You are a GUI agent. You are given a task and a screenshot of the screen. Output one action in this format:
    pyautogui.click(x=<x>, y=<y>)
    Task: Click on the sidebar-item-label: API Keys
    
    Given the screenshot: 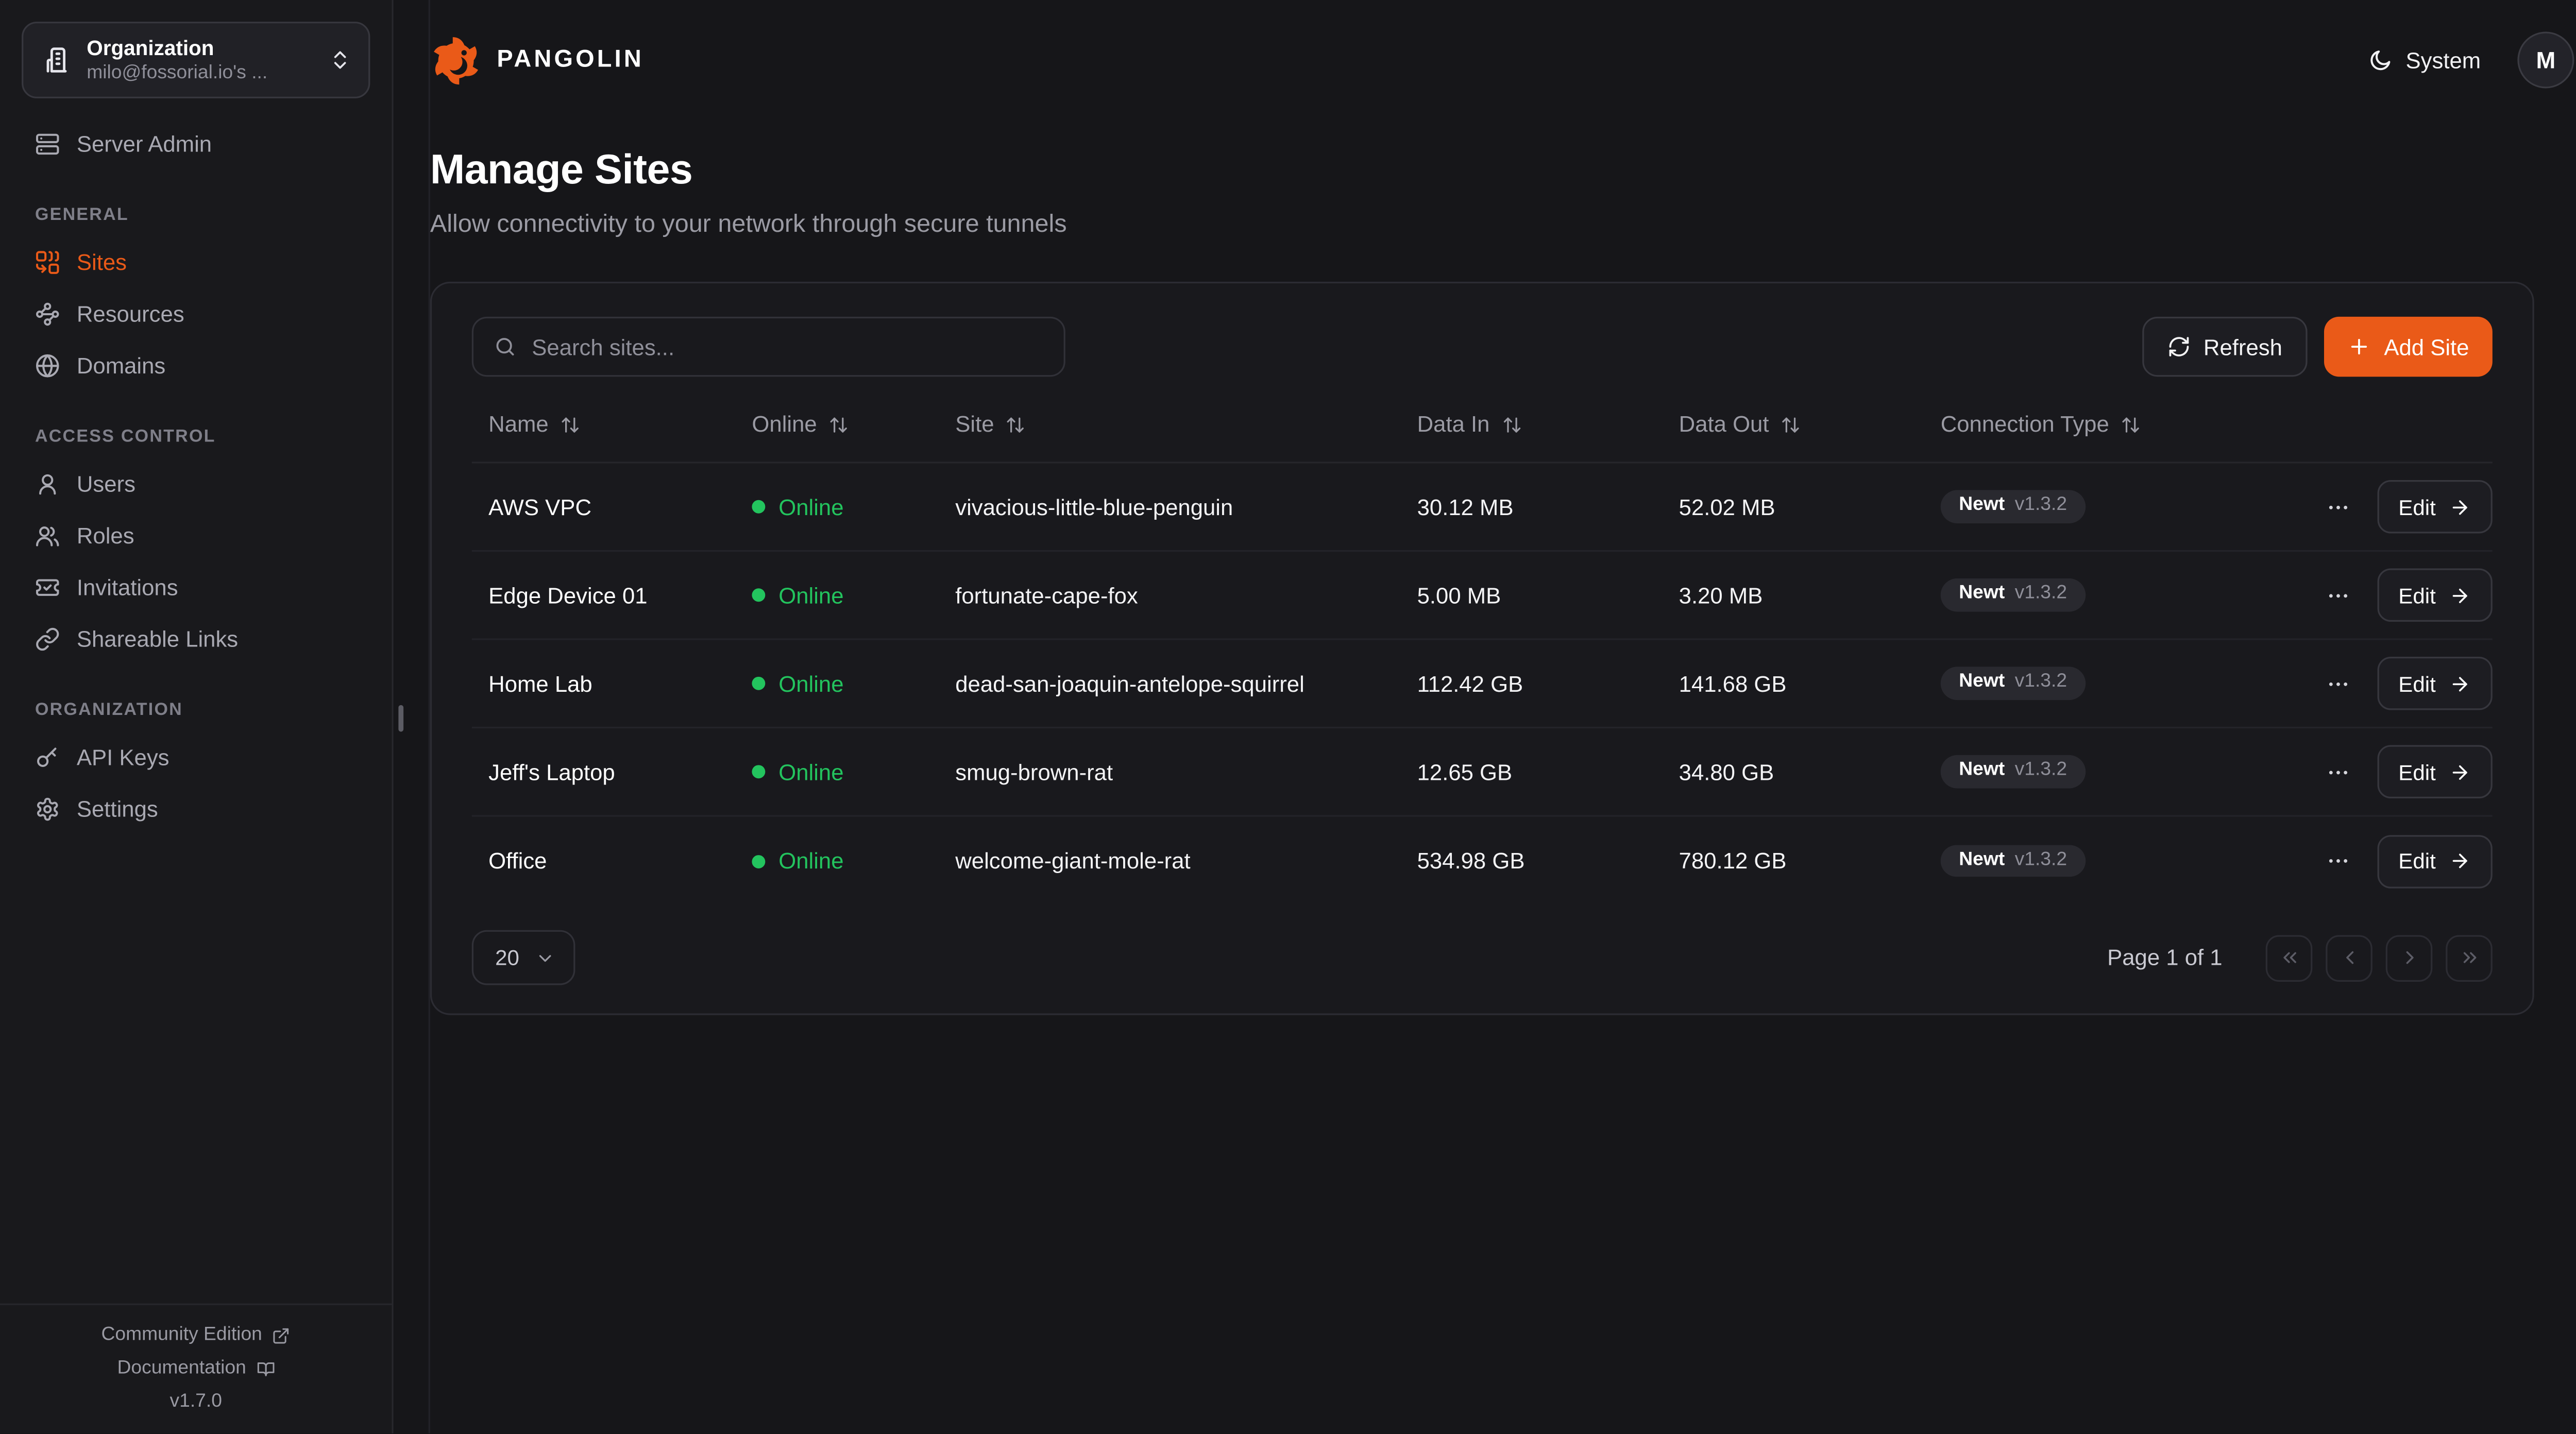 What is the action you would take?
    pyautogui.click(x=123, y=758)
    